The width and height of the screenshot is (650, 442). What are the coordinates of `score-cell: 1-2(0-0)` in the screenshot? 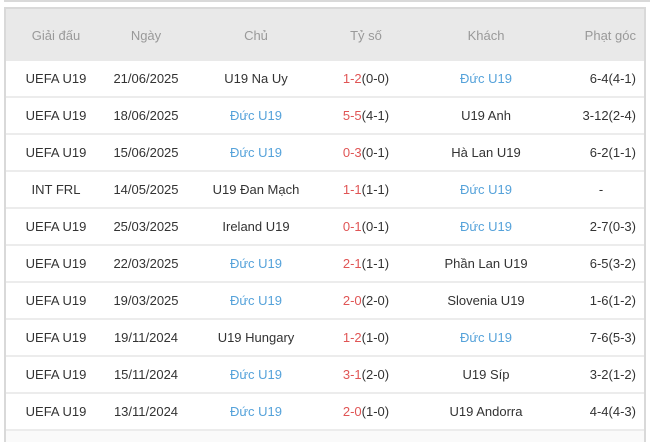 It's located at (366, 78).